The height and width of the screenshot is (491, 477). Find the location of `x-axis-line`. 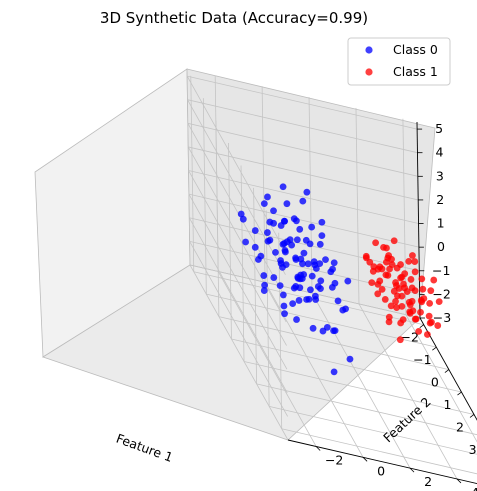

x-axis-line is located at coordinates (448, 369).